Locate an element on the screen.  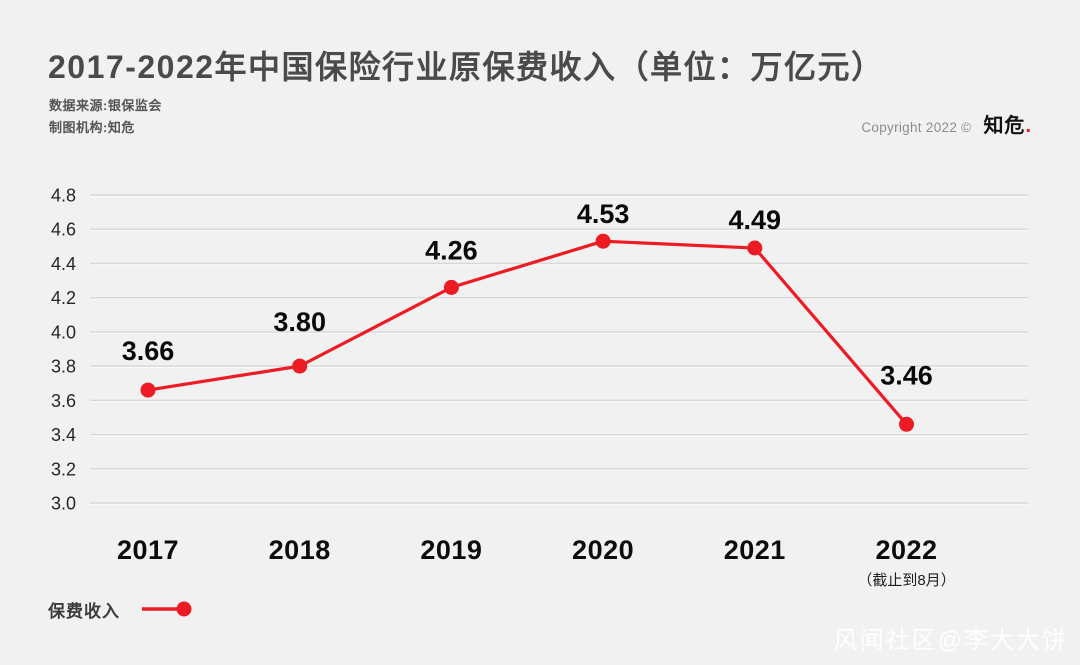
y-axis-tick-label: 3.8 is located at coordinates (63, 367).